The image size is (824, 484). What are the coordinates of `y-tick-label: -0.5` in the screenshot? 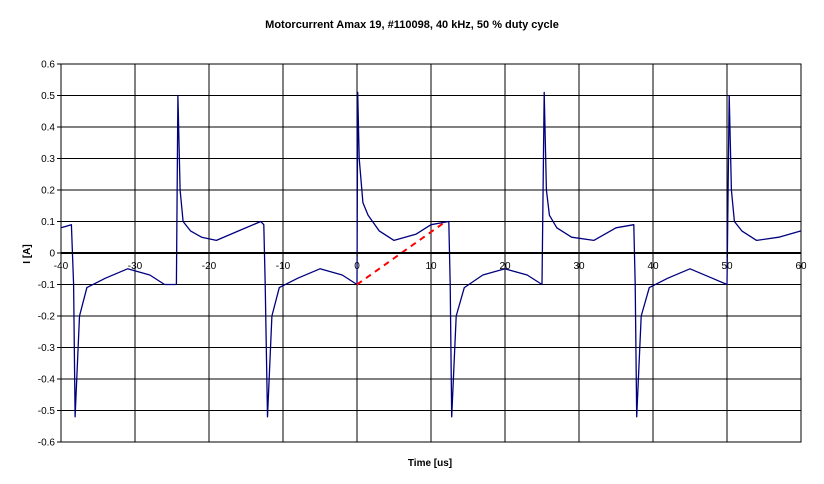 It's located at (47, 411).